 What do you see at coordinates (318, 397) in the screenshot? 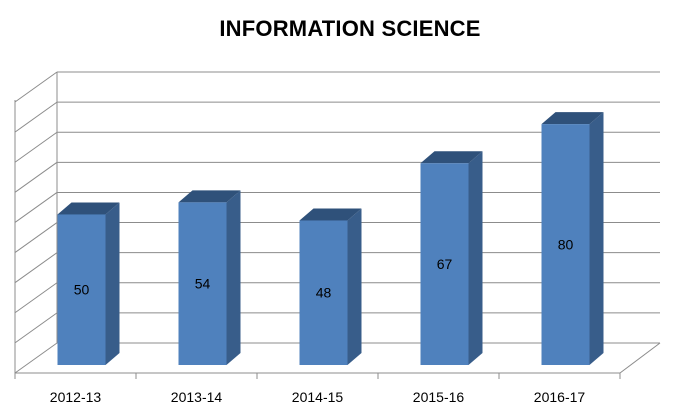
I see `x-tick-label: 2014-15` at bounding box center [318, 397].